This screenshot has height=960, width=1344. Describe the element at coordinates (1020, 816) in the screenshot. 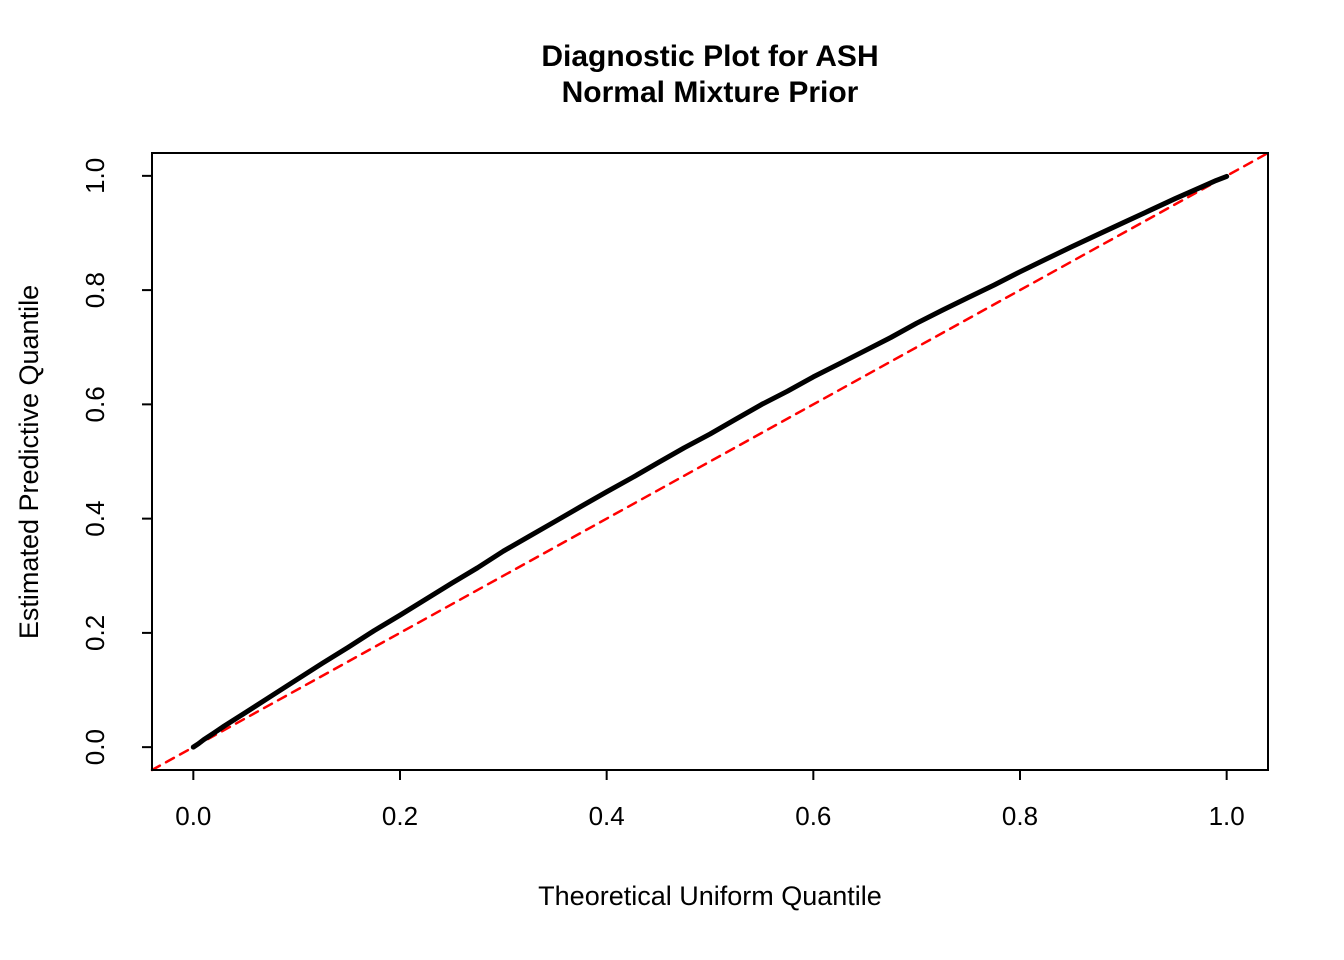

I see `x-tick-label: 0.8` at that location.